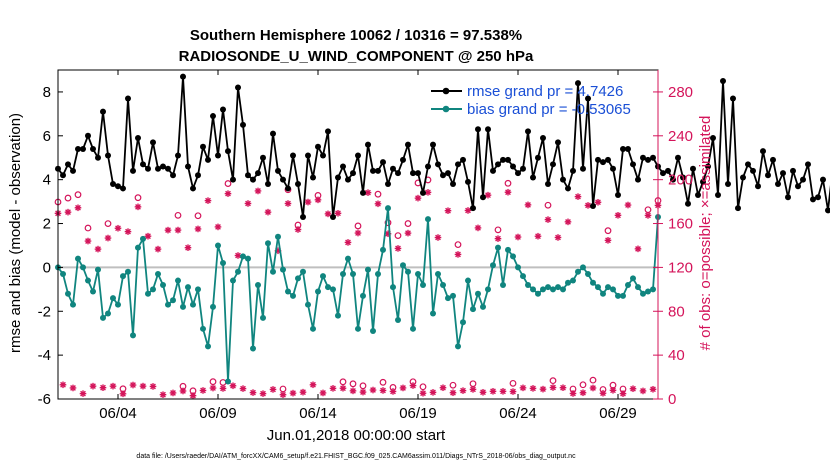 The height and width of the screenshot is (470, 830). I want to click on x-tick-label: 06/09, so click(218, 413).